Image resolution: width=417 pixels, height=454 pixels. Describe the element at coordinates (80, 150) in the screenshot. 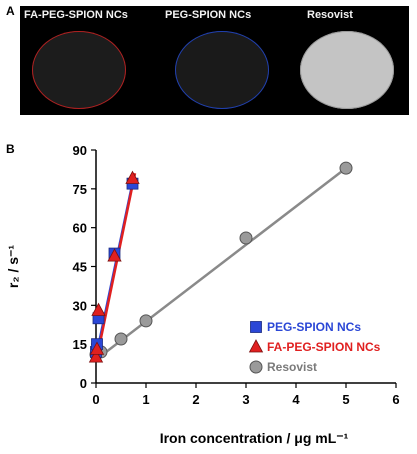

I see `y-tick-label: 90` at that location.